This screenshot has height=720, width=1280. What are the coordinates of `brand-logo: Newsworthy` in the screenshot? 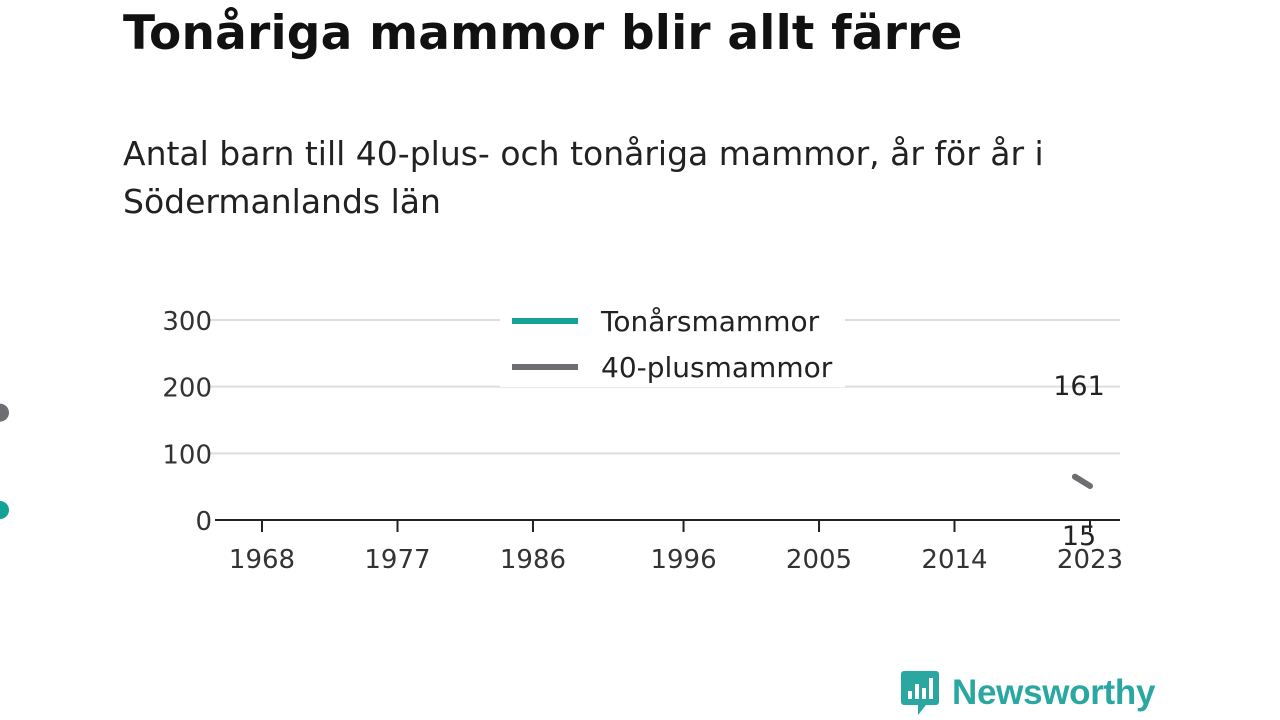 It's located at (1027, 693).